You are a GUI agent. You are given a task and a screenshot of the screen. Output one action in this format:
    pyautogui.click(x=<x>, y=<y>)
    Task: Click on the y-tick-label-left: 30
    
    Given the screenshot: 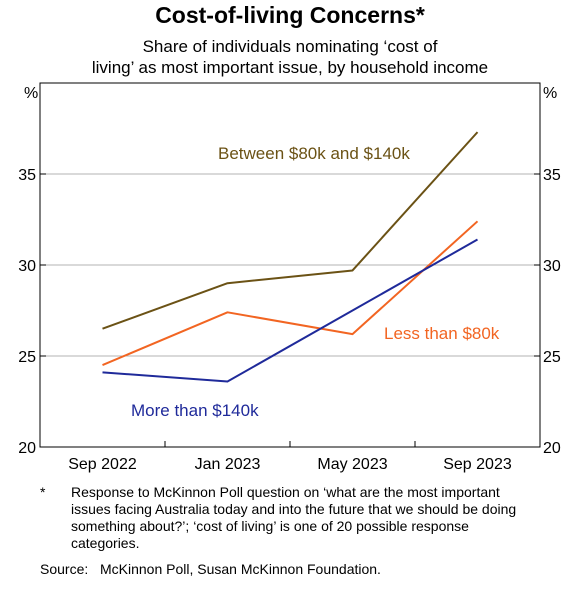 What is the action you would take?
    pyautogui.click(x=27, y=266)
    